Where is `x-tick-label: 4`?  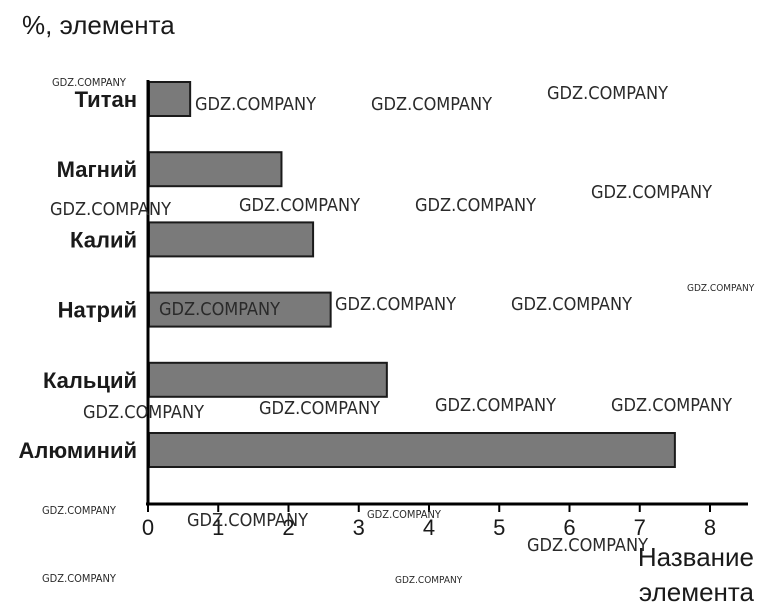 x-tick-label: 4 is located at coordinates (429, 527).